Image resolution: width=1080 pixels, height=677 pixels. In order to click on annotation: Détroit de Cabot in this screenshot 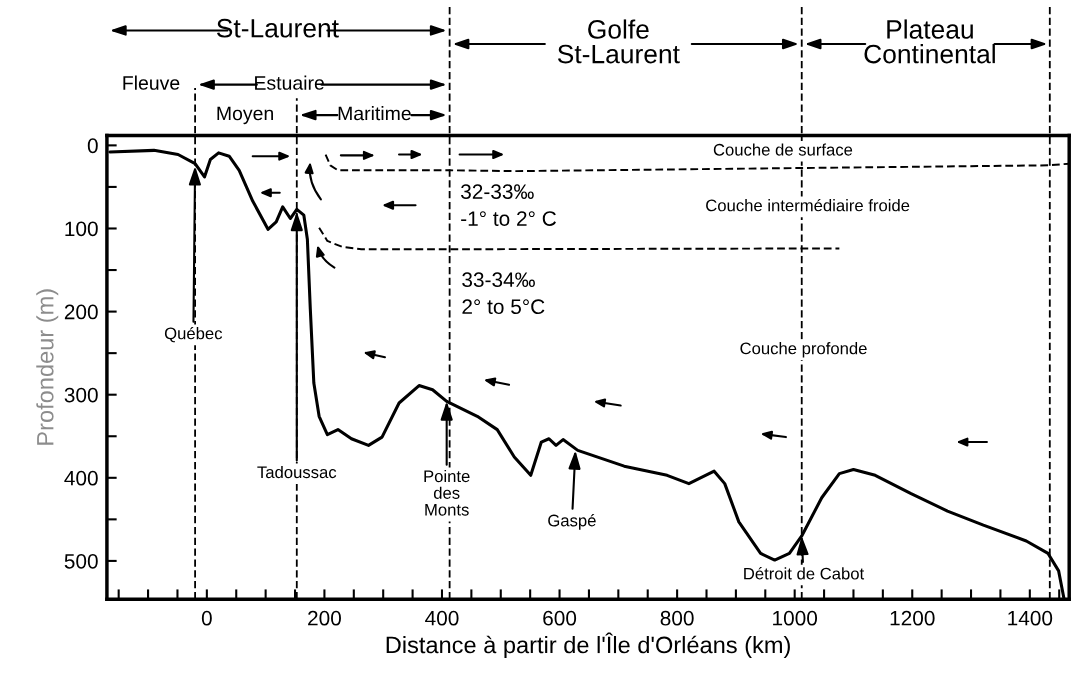, I will do `click(804, 573)`.